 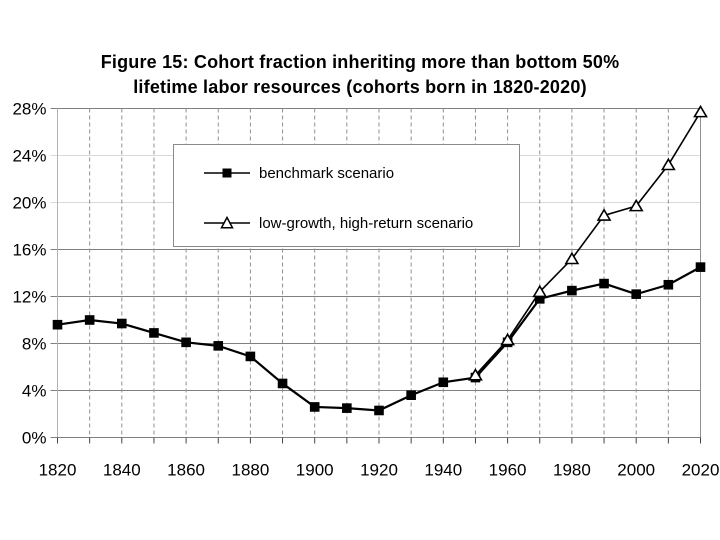 What do you see at coordinates (34, 391) in the screenshot?
I see `y-tick-label: 4%` at bounding box center [34, 391].